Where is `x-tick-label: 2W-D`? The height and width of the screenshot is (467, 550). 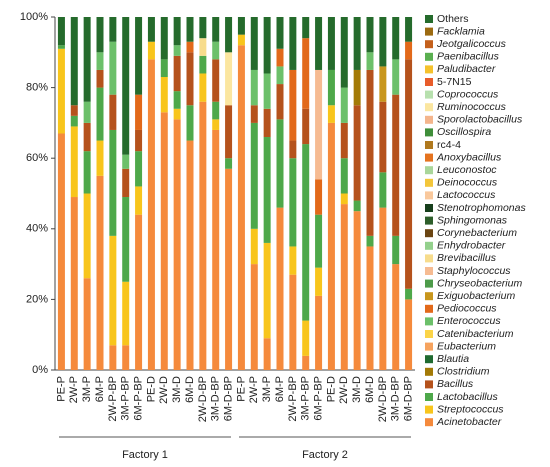 x-tick-label: 2W-D is located at coordinates (164, 390).